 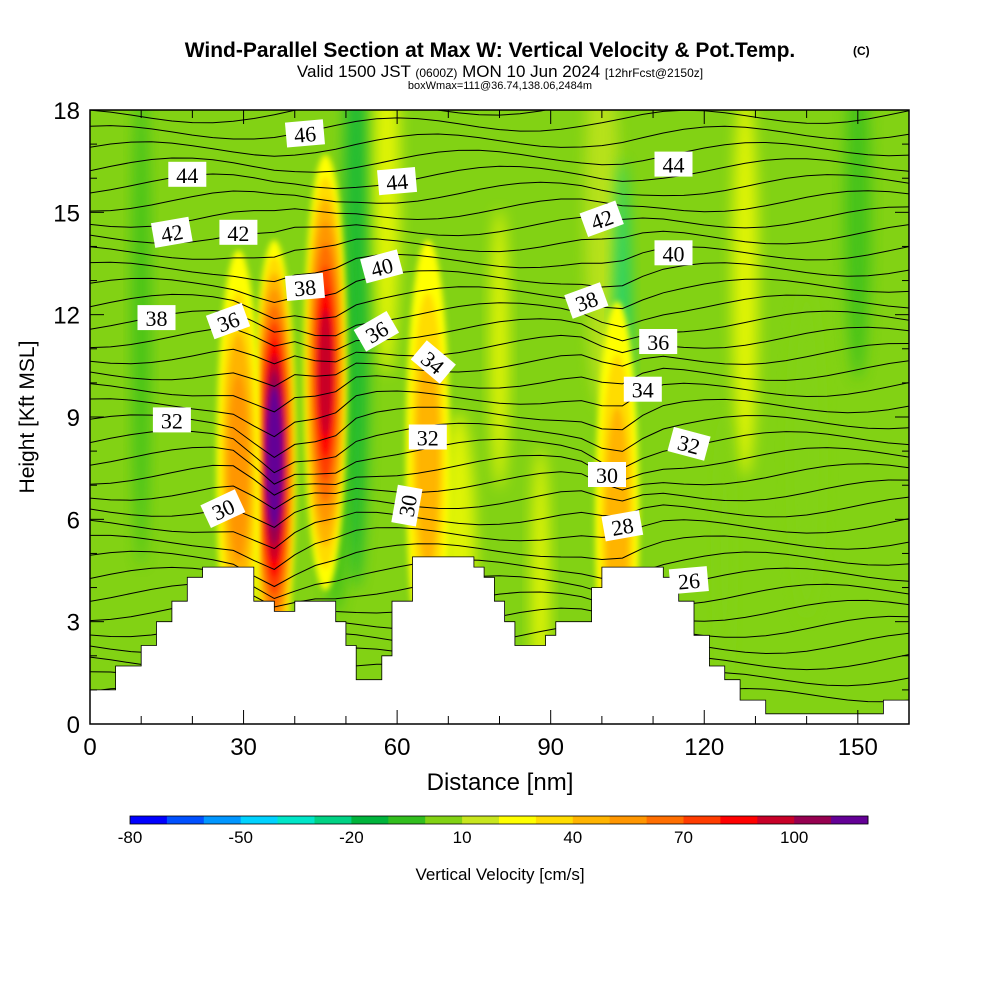 I want to click on theta-label: 26, so click(x=688, y=580).